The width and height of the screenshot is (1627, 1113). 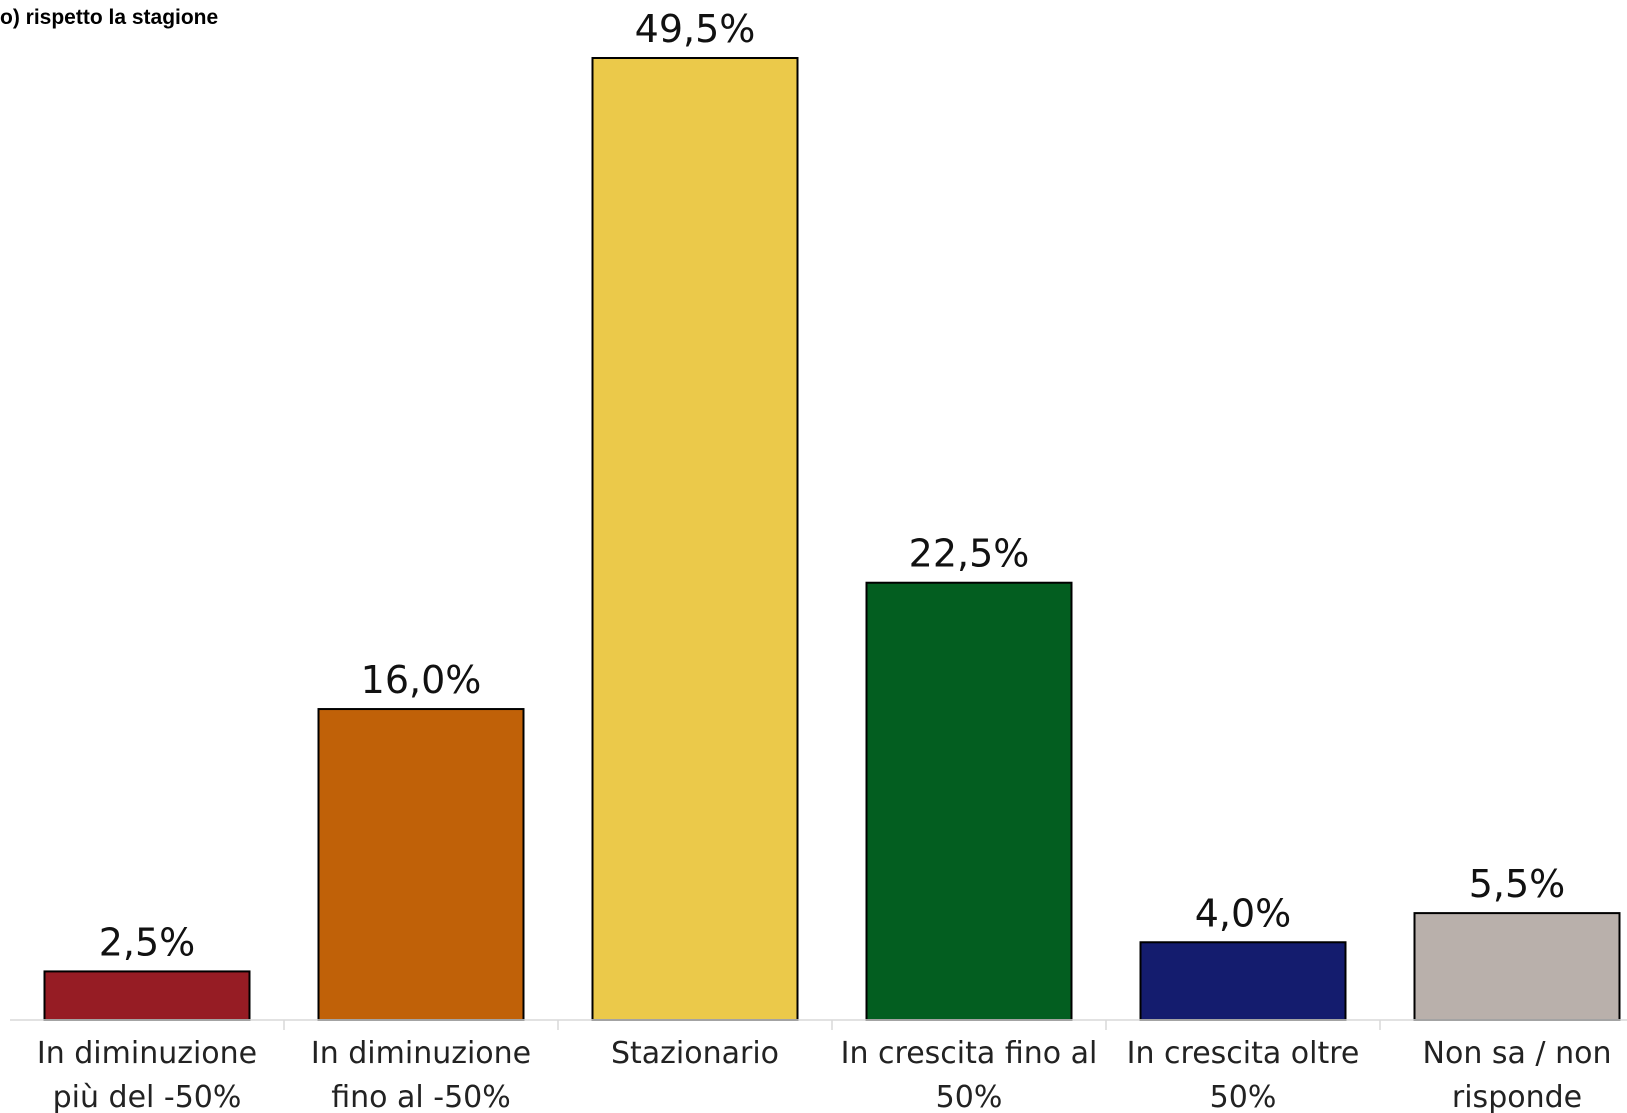 I want to click on data-label-in-crescita-oltre-50: 4,0%, so click(x=1243, y=913).